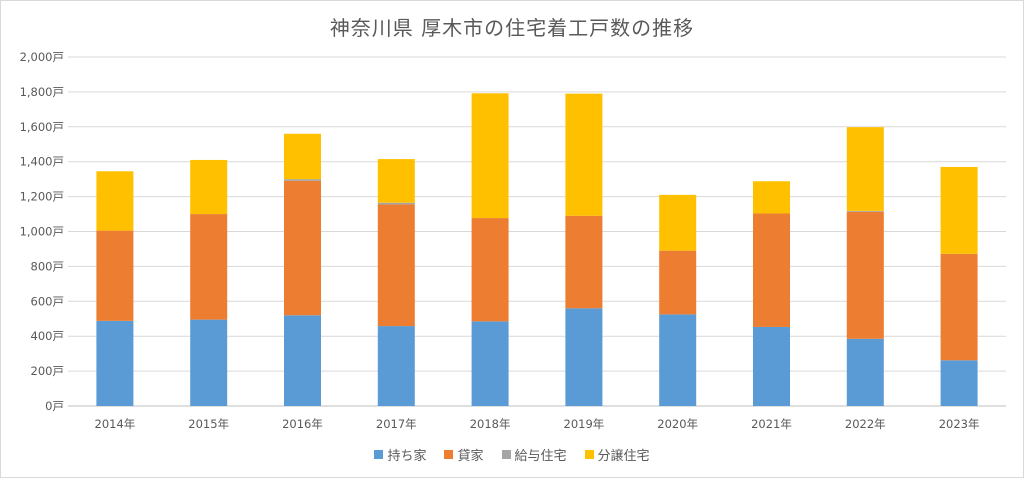  I want to click on legend-item: 持ち家, so click(400, 454).